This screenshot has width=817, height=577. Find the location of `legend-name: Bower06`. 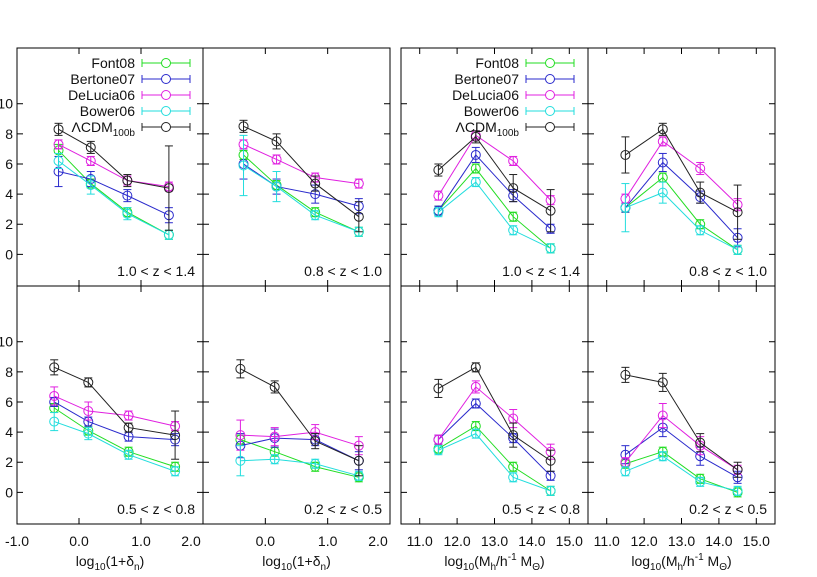

legend-name: Bower06 is located at coordinates (107, 111).